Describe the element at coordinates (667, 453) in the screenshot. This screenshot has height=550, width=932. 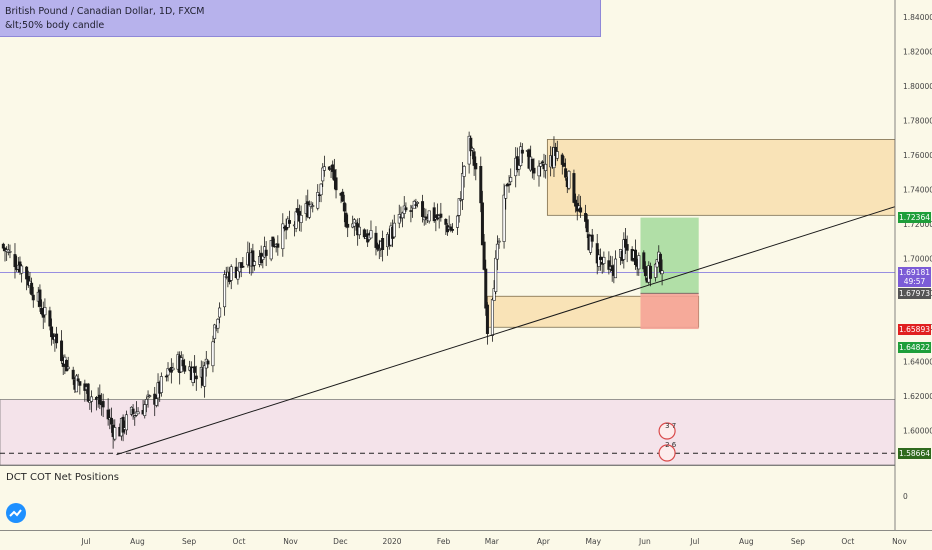
I see `event-marker-bottom` at that location.